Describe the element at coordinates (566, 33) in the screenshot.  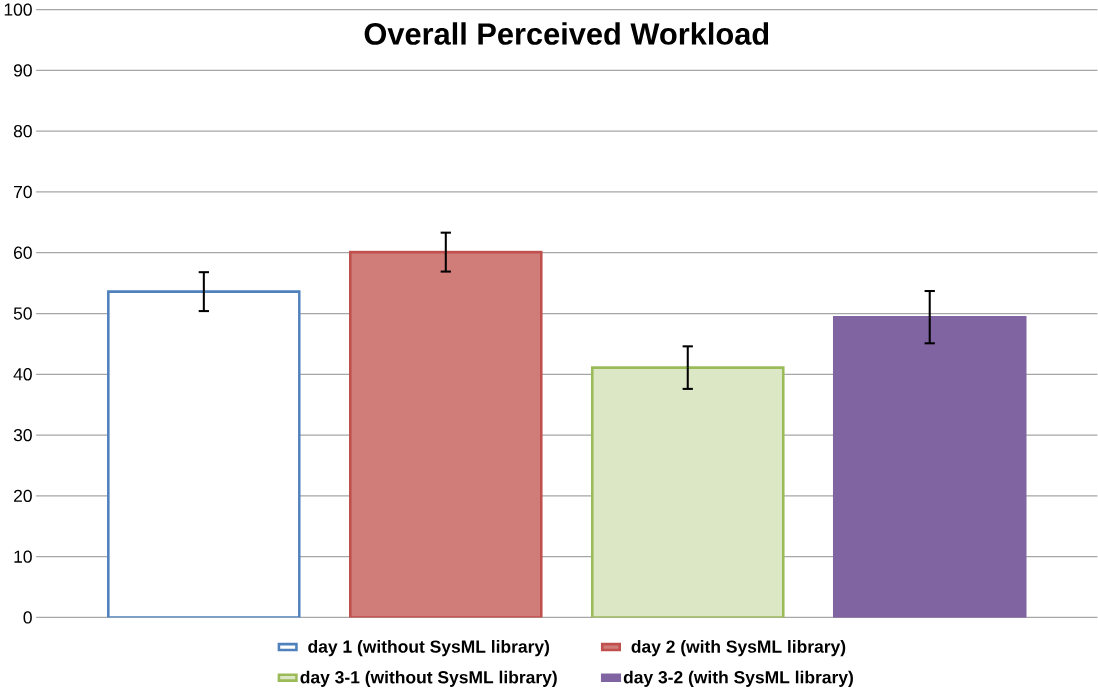
I see `chart-title: Overall Perceived Workload` at that location.